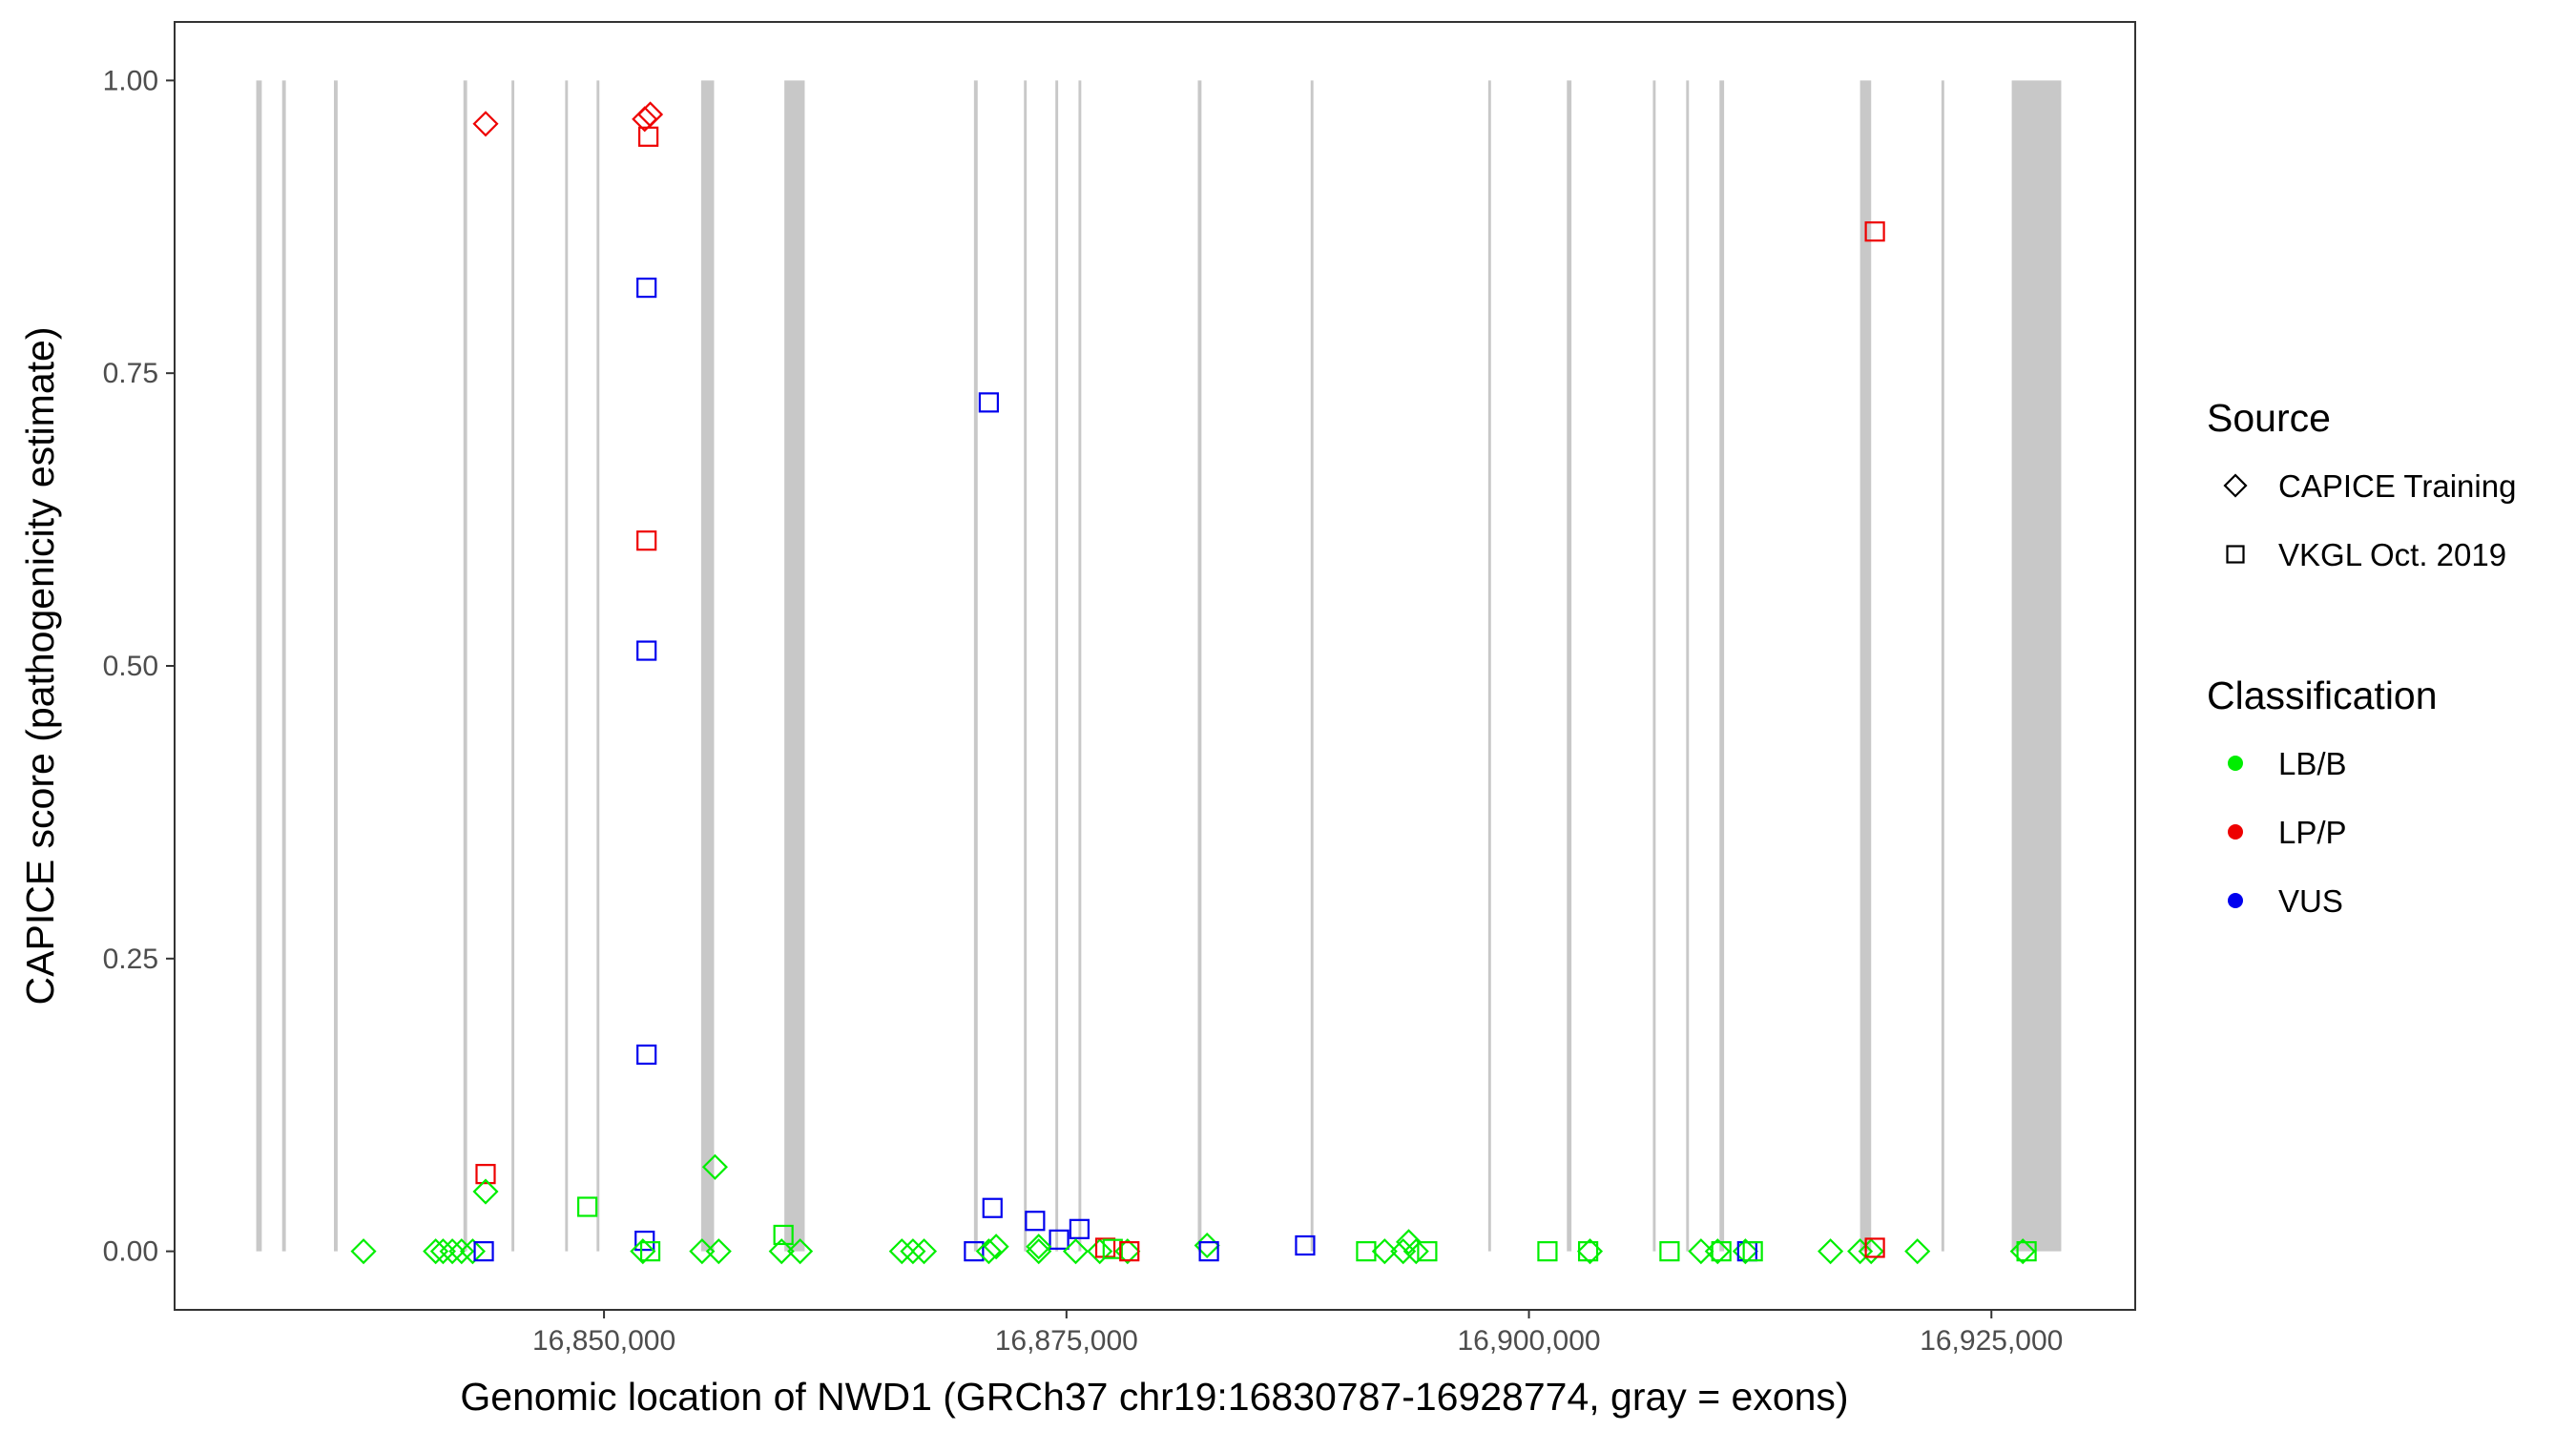 The image size is (2576, 1431). Describe the element at coordinates (2312, 763) in the screenshot. I see `legend-class-label: LB/B` at that location.